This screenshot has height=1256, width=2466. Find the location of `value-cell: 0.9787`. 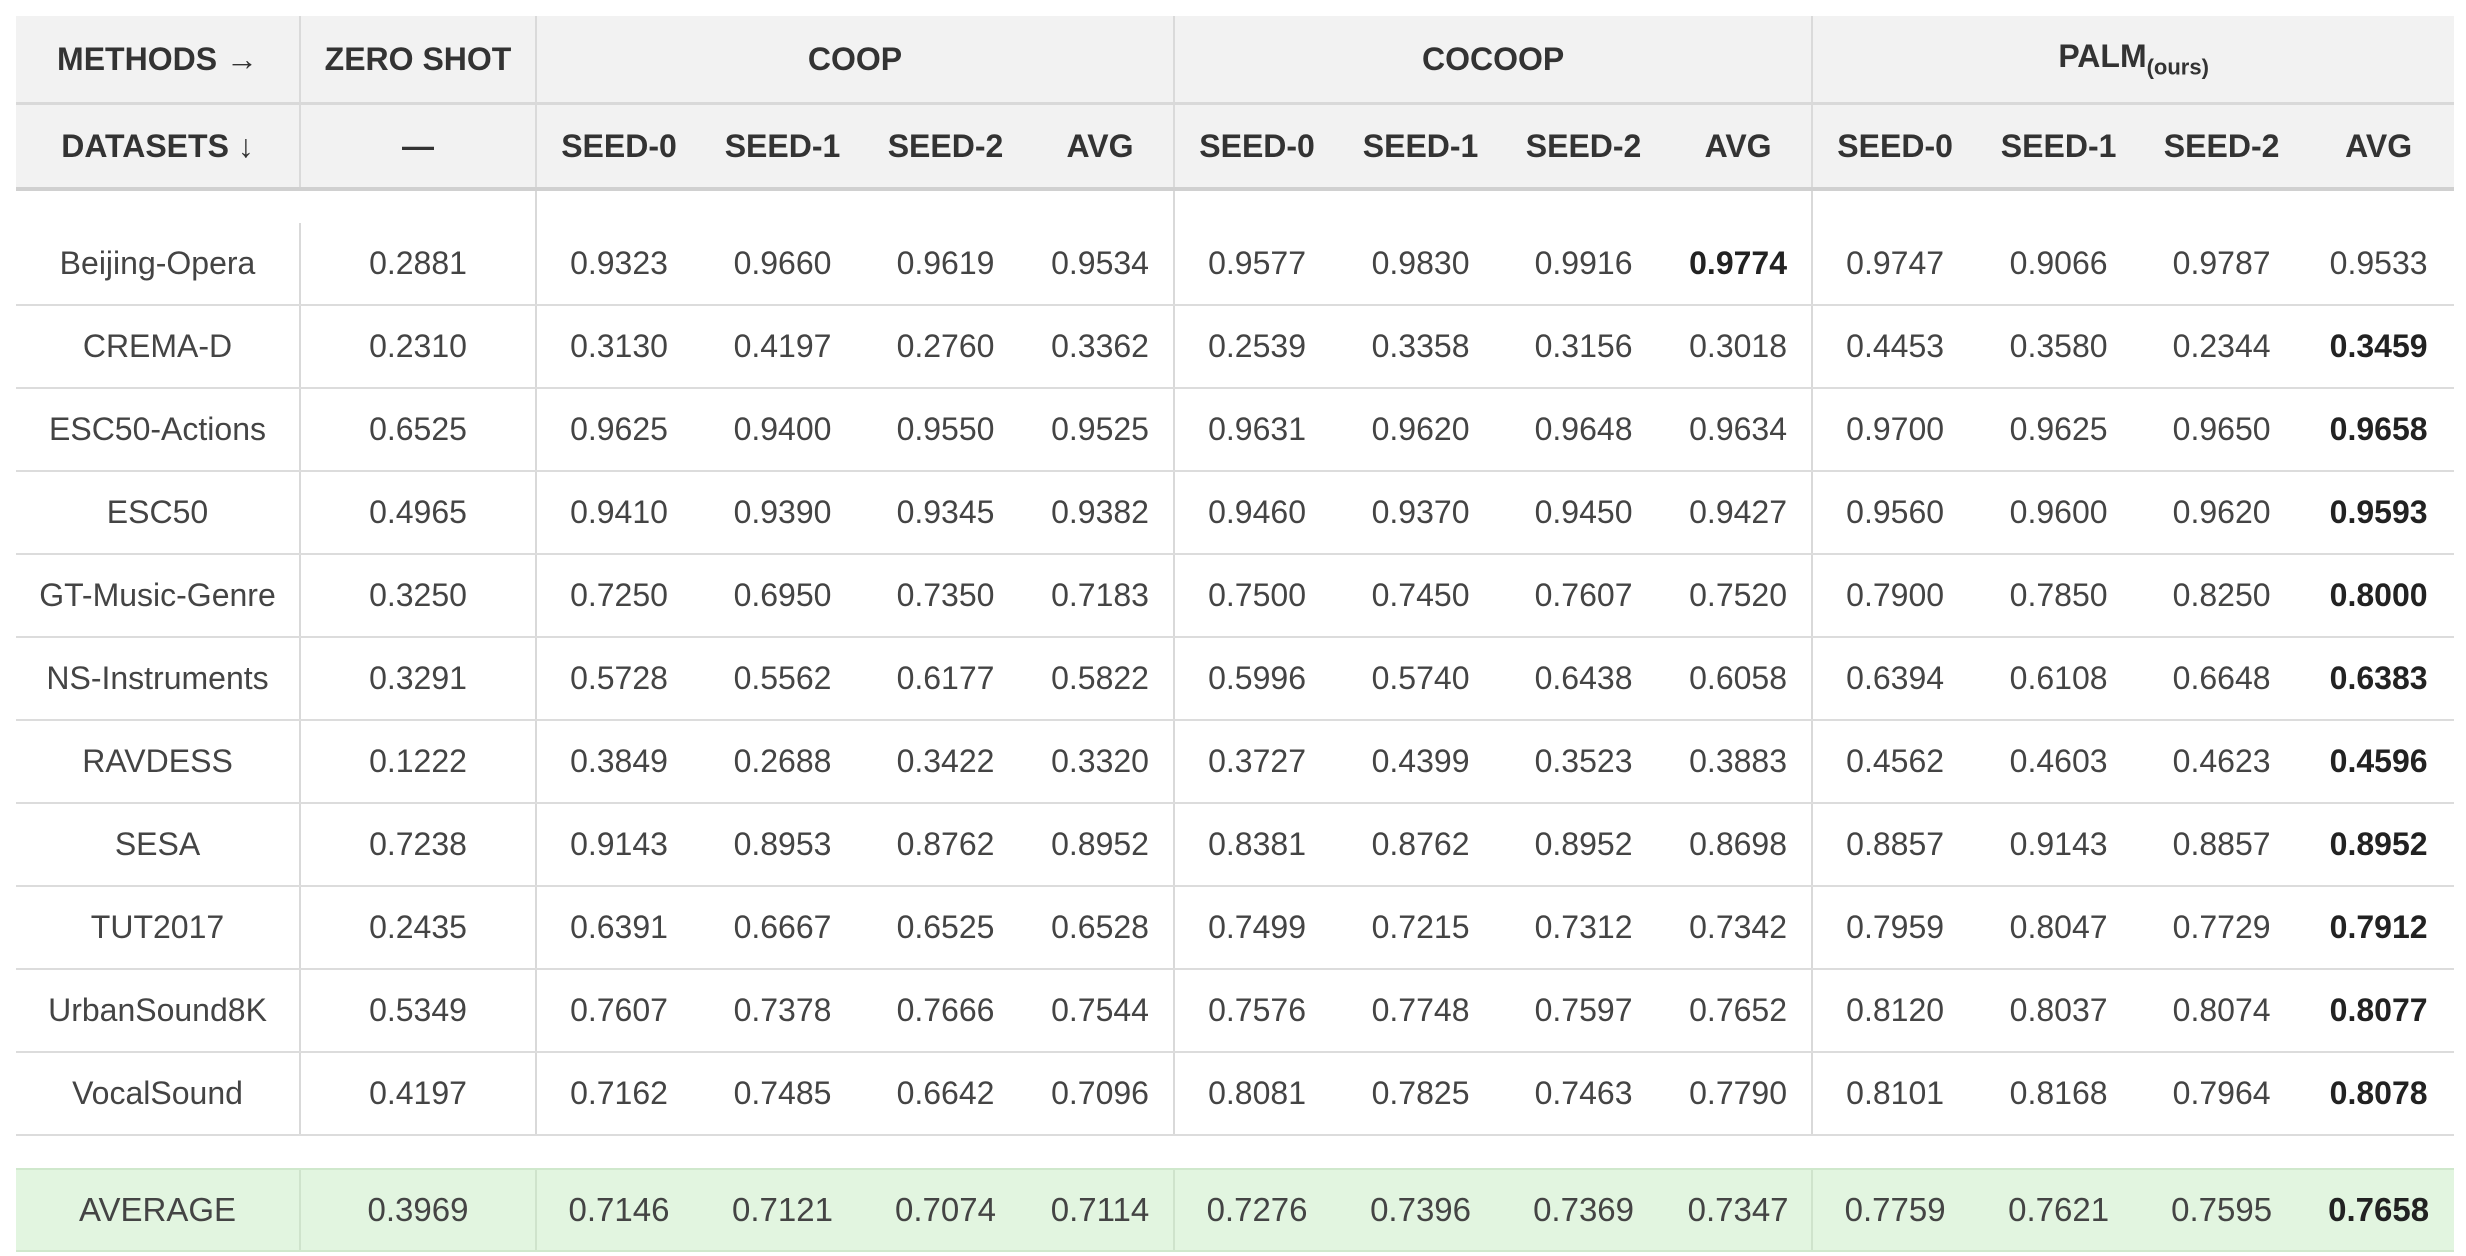

value-cell: 0.9787 is located at coordinates (2222, 264).